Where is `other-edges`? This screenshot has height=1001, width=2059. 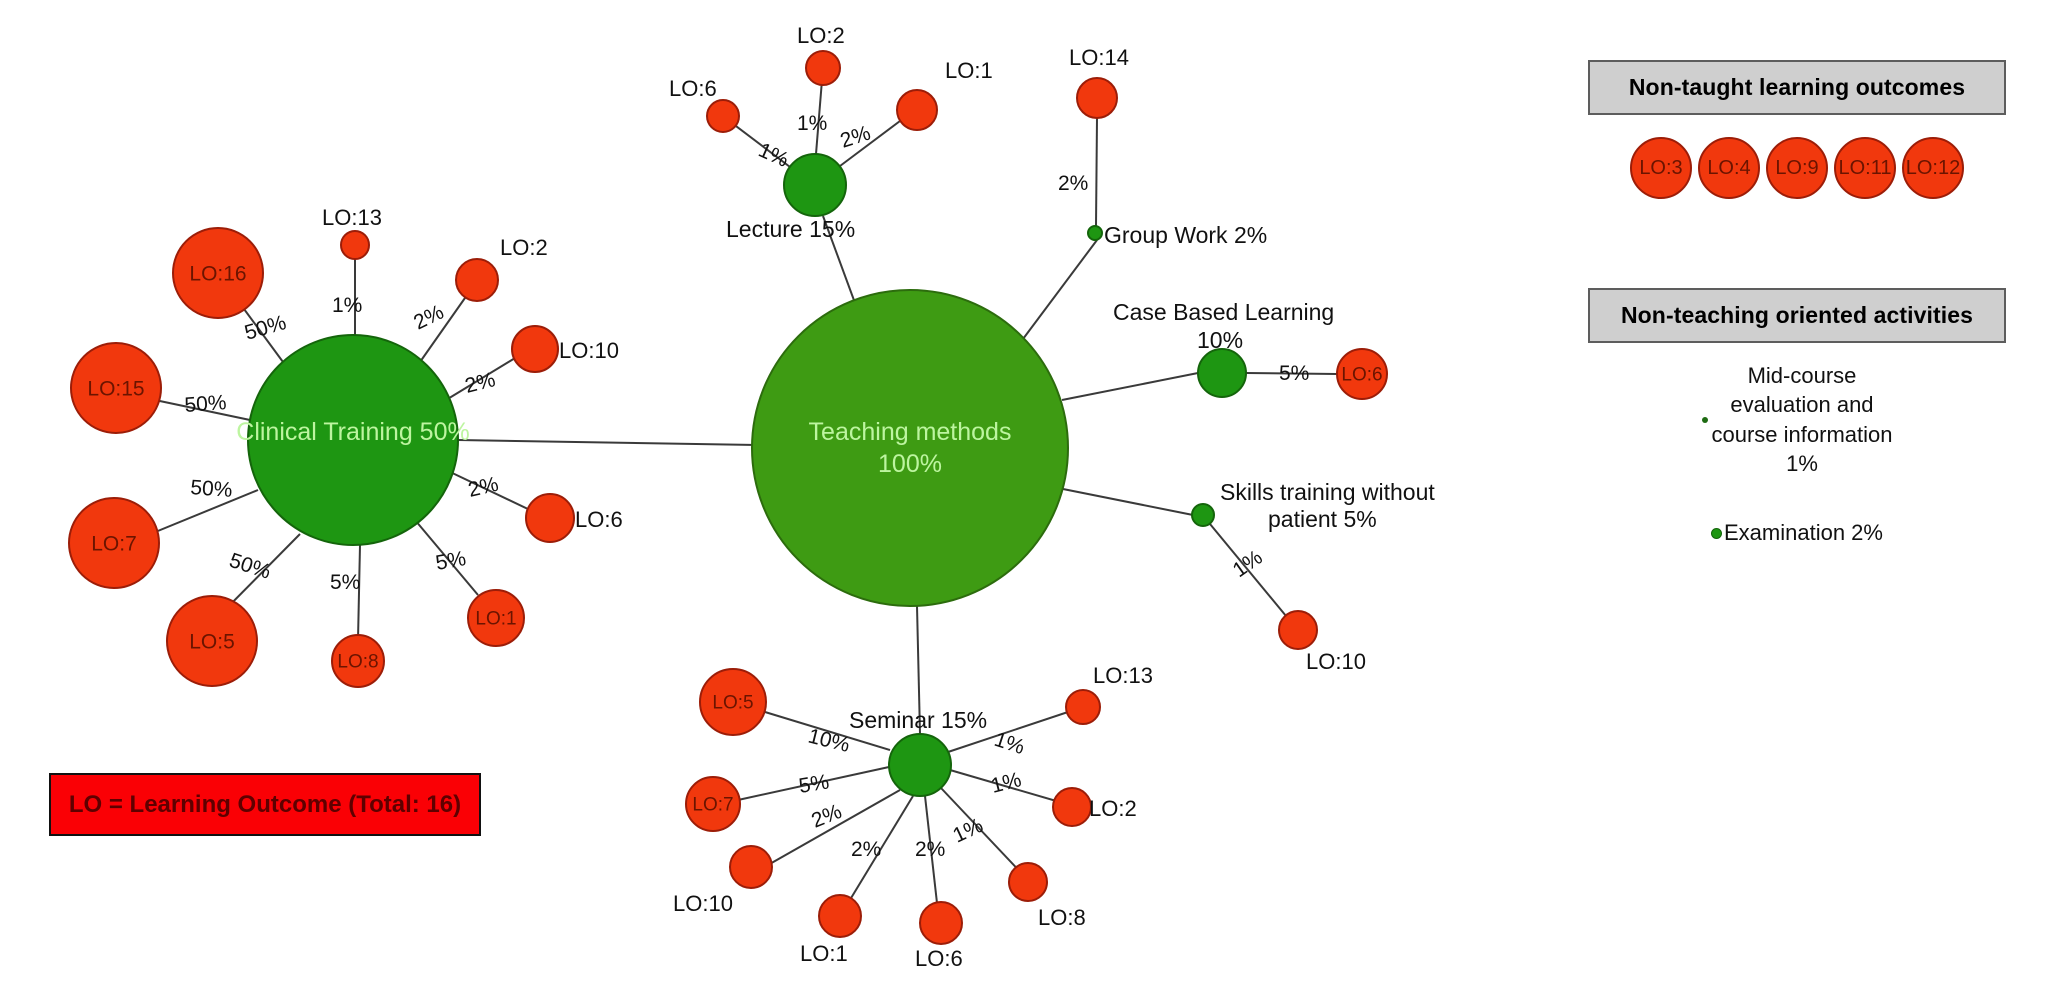
other-edges is located at coordinates (1216, 370).